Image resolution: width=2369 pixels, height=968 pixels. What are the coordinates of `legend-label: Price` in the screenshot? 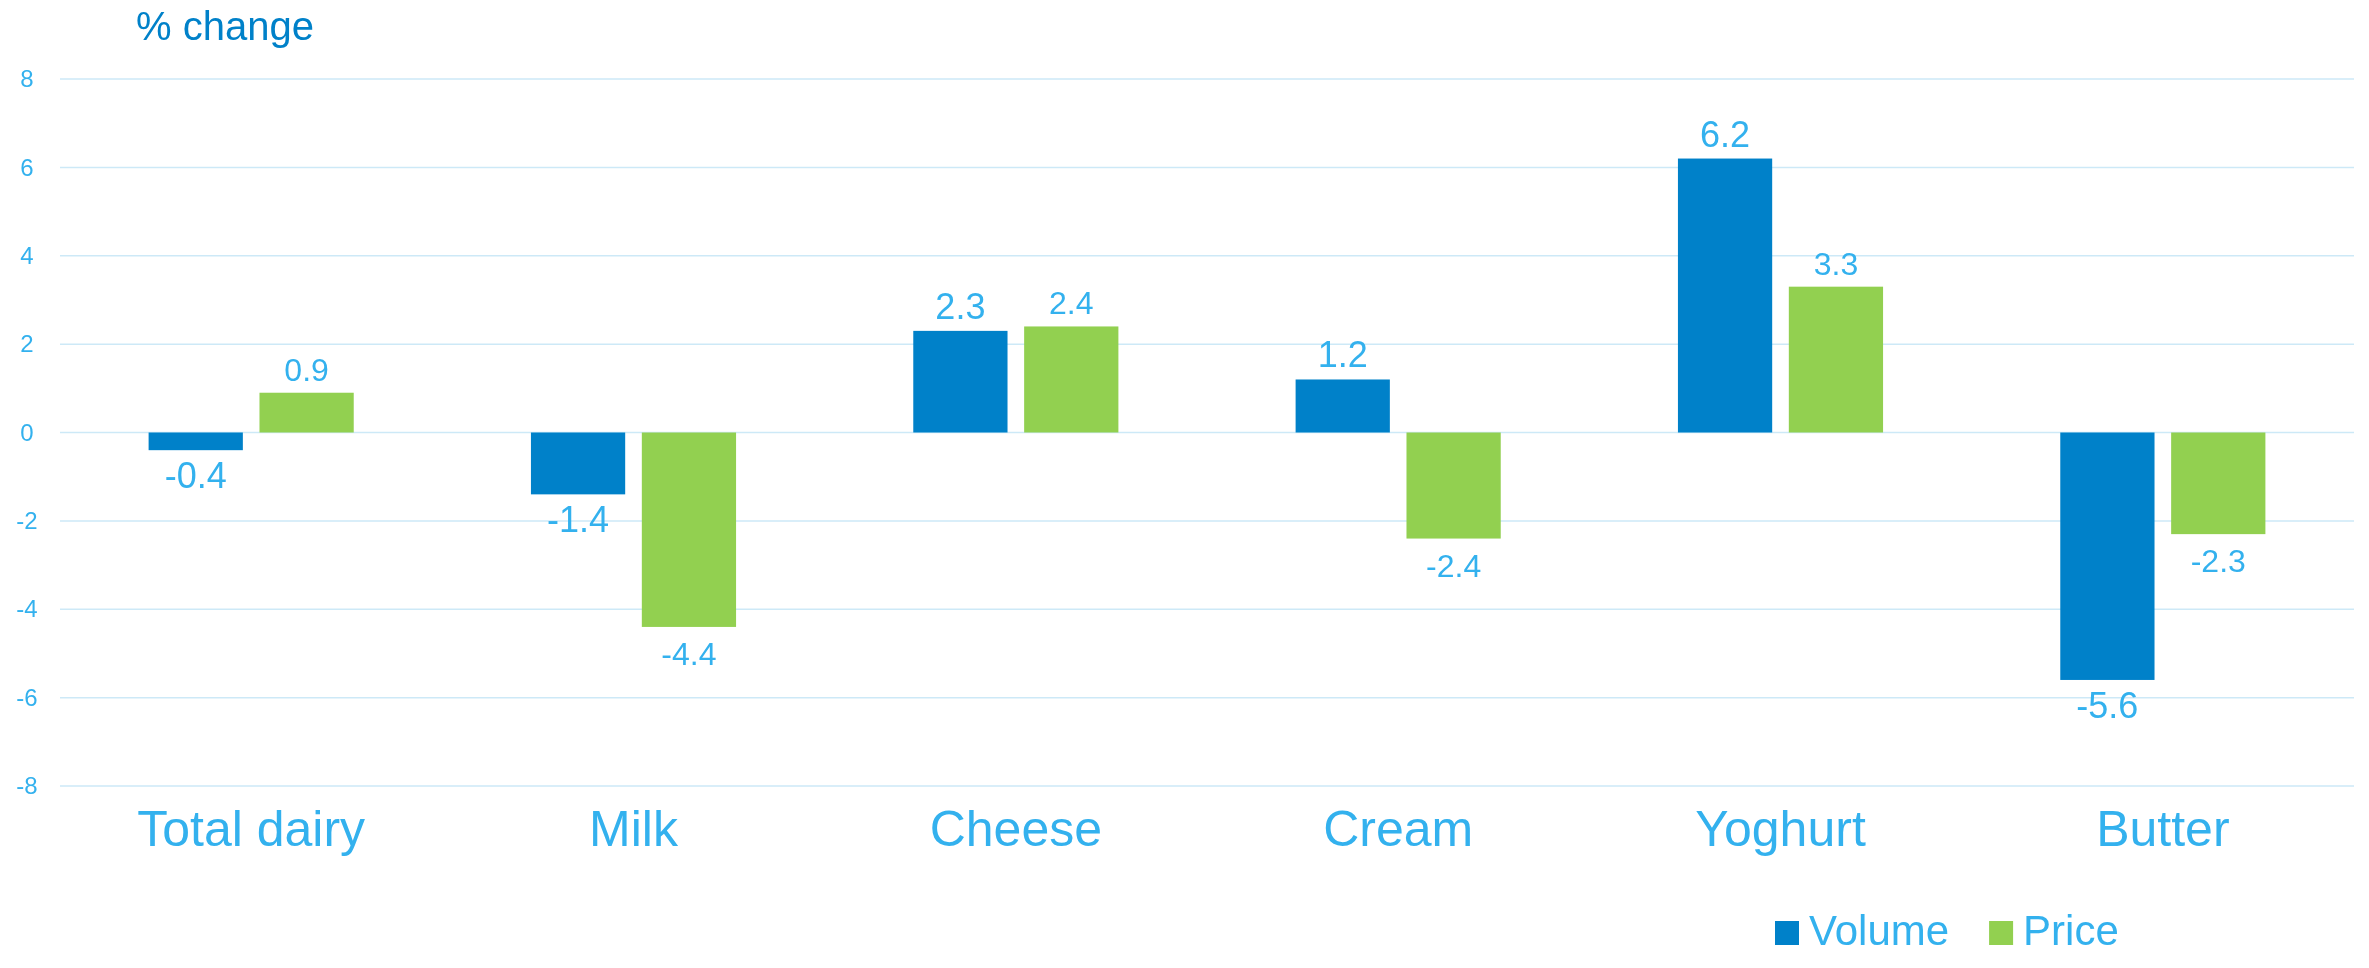 It's located at (2071, 930).